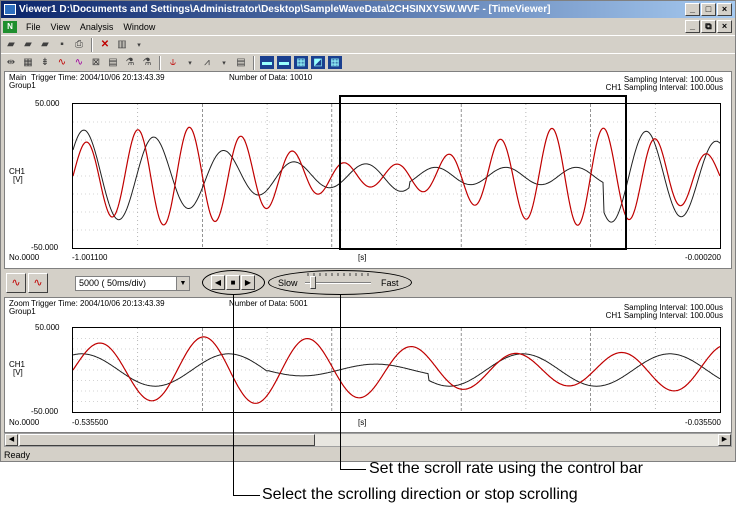 Image resolution: width=736 pixels, height=510 pixels. What do you see at coordinates (483, 172) in the screenshot?
I see `zoom-box` at bounding box center [483, 172].